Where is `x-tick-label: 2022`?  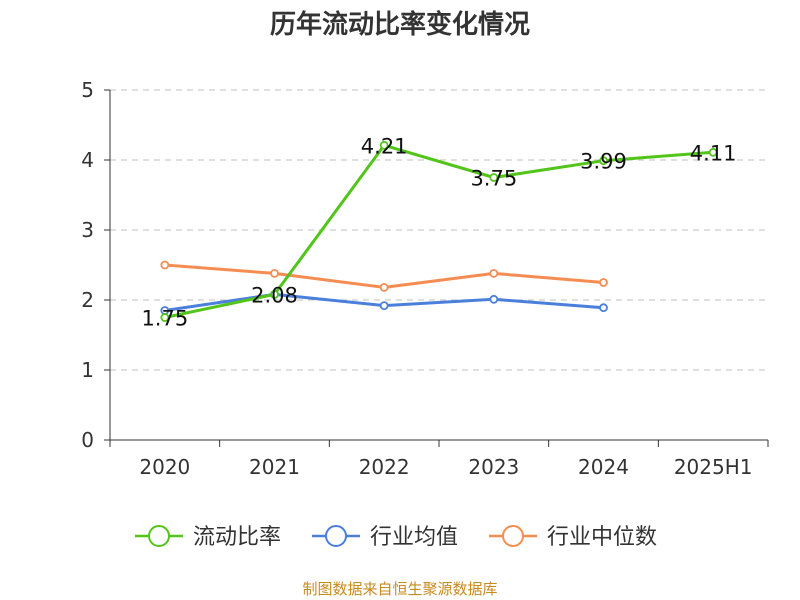
x-tick-label: 2022 is located at coordinates (384, 467).